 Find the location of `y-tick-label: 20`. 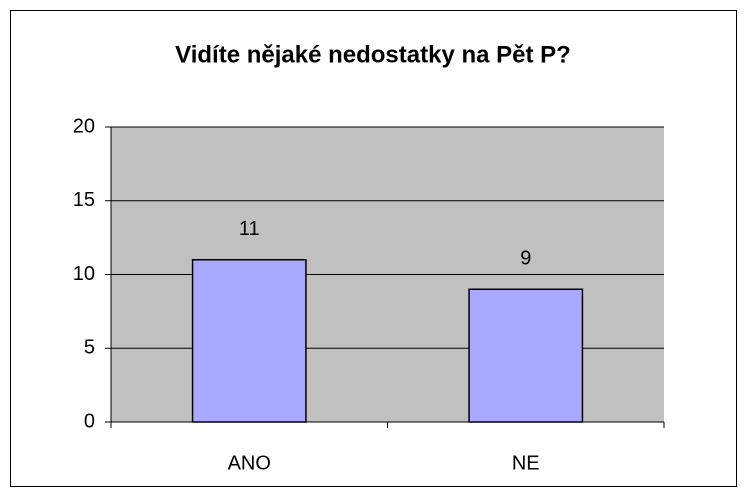

y-tick-label: 20 is located at coordinates (84, 126).